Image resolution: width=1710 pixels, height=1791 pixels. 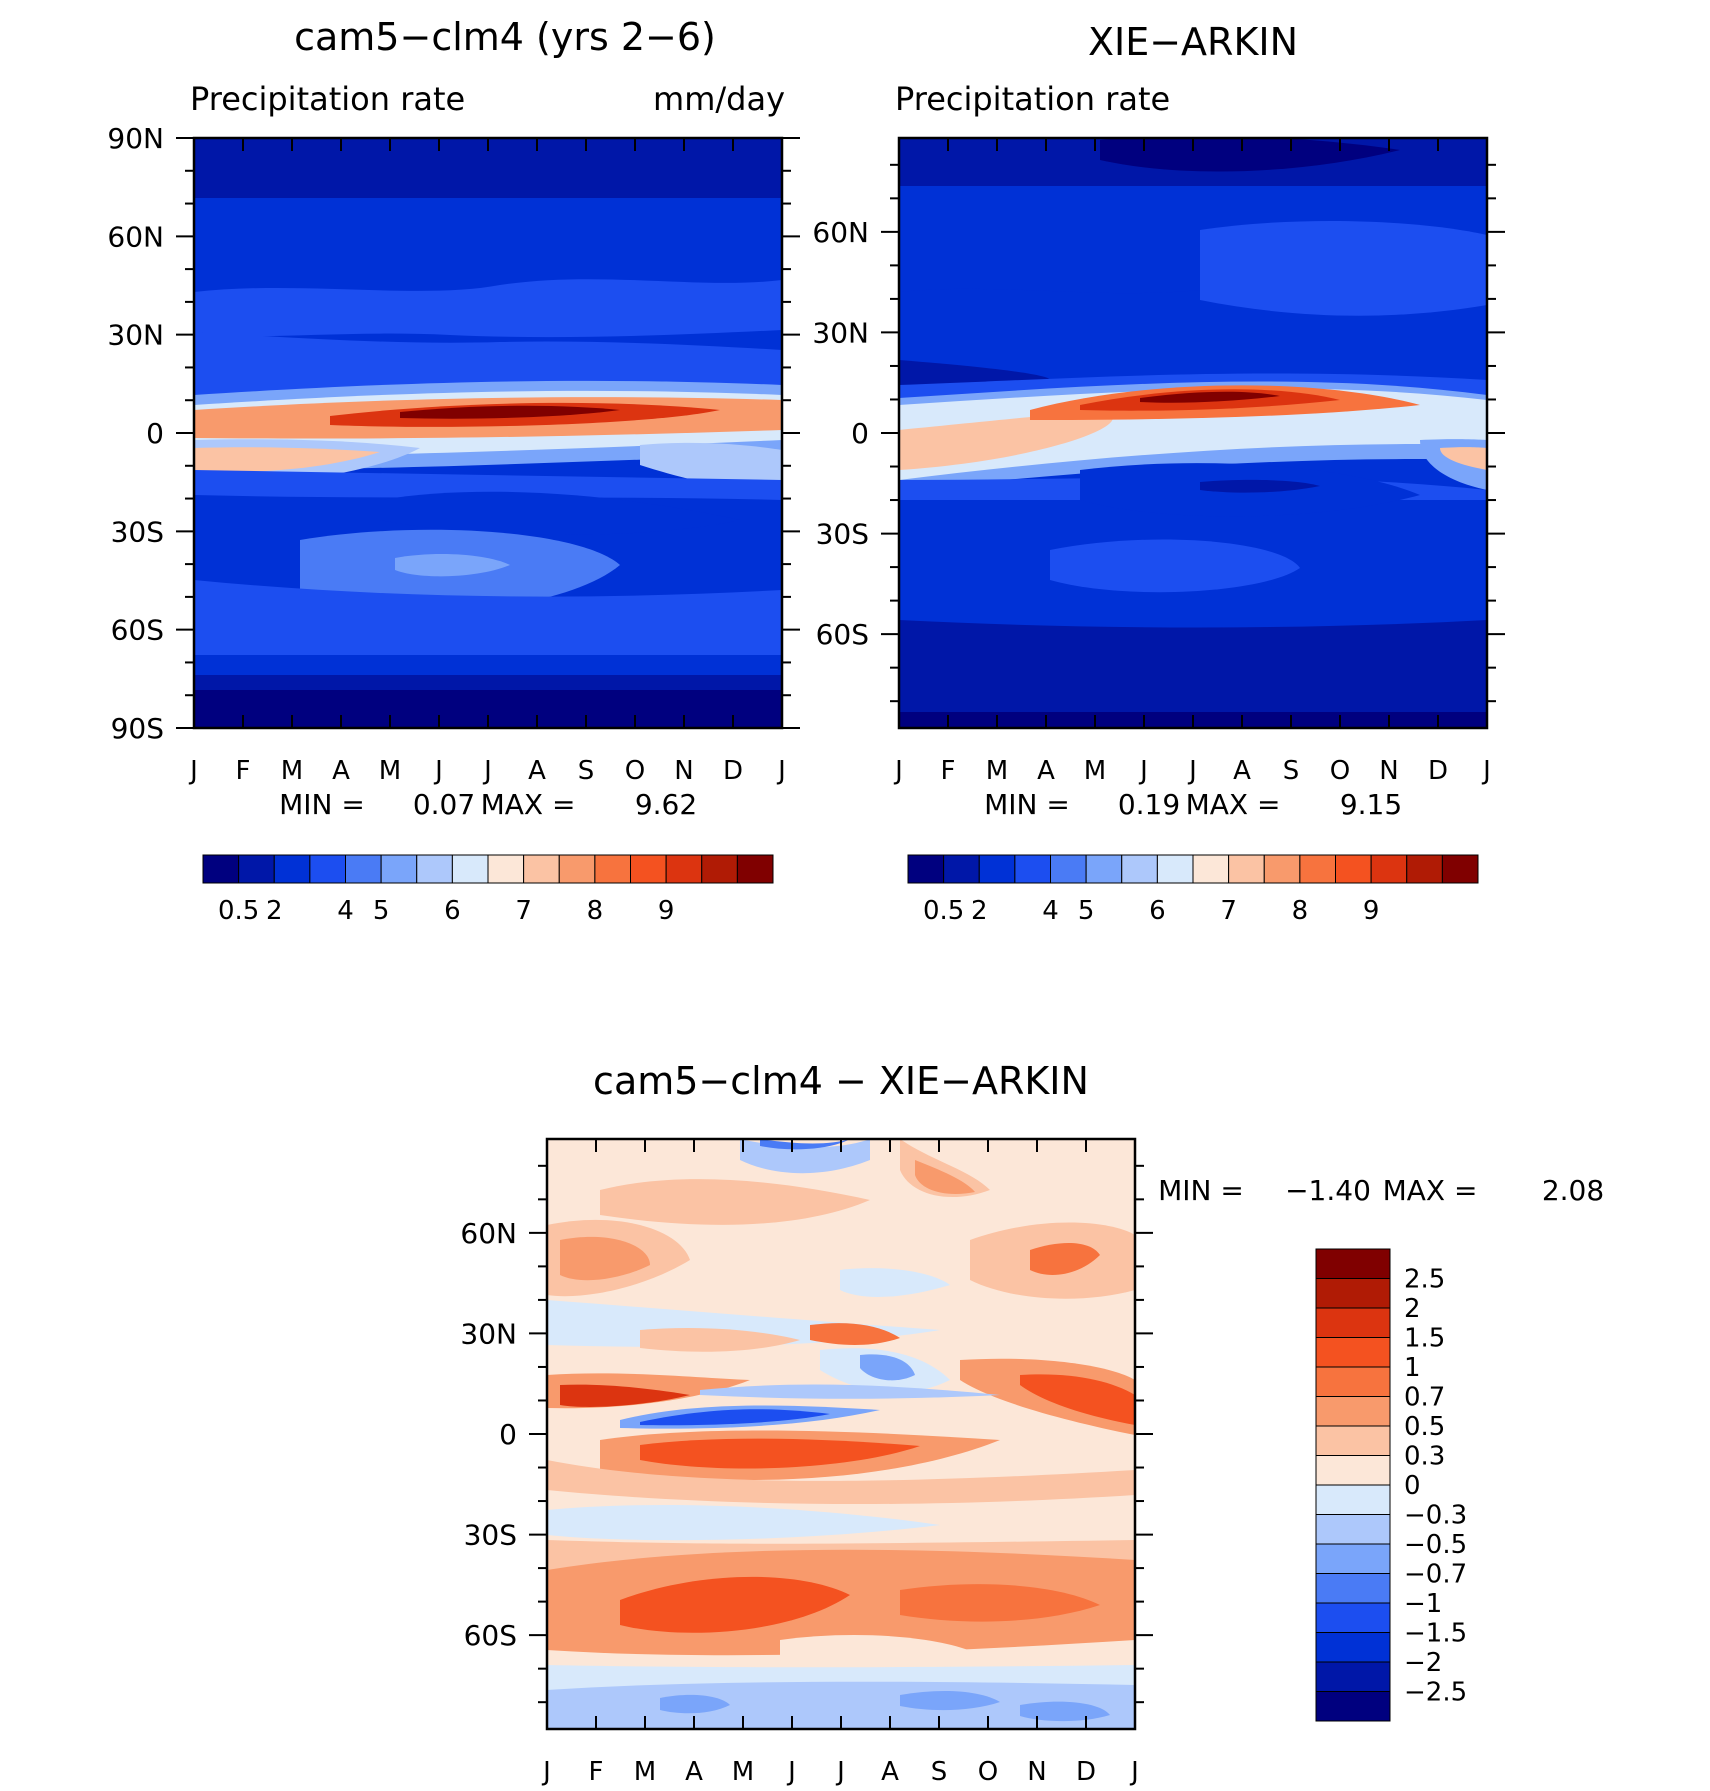 I want to click on panel-model-min-label: MIN =, so click(x=322, y=804).